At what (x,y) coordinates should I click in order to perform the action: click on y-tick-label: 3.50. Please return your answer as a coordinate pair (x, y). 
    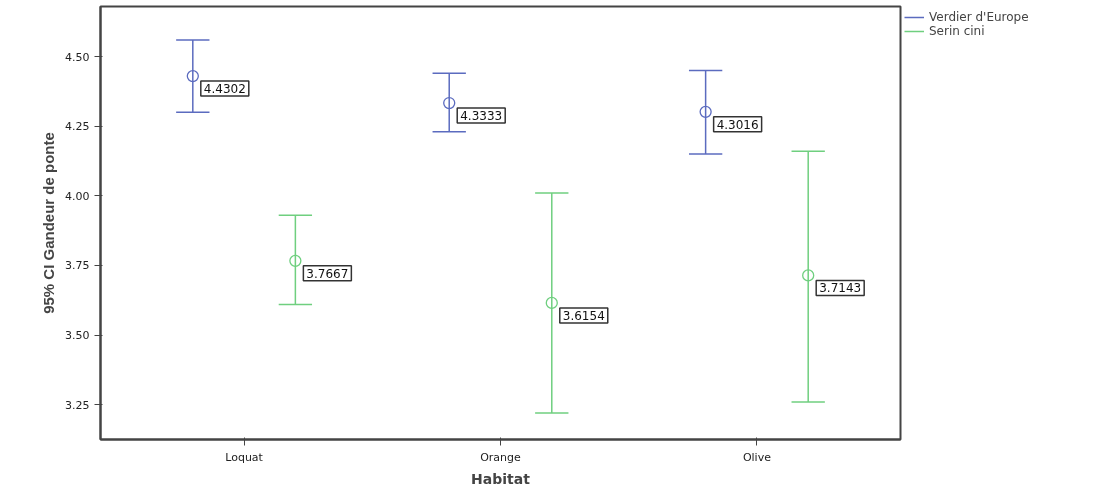
    Looking at the image, I should click on (77, 336).